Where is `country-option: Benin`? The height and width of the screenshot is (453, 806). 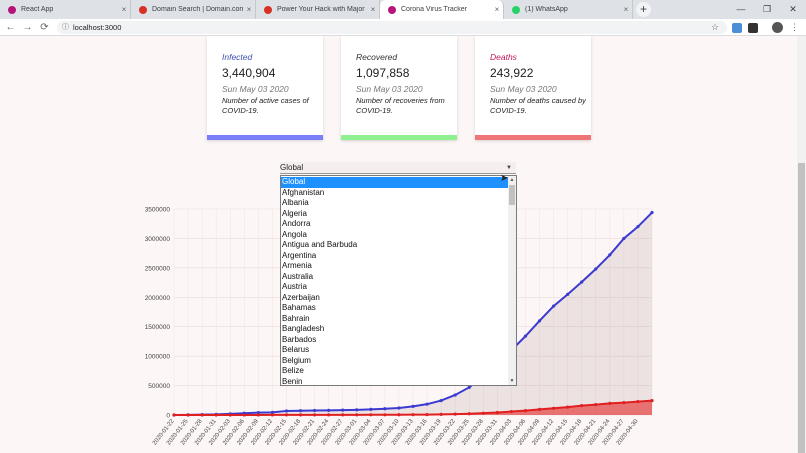 country-option: Benin is located at coordinates (292, 381).